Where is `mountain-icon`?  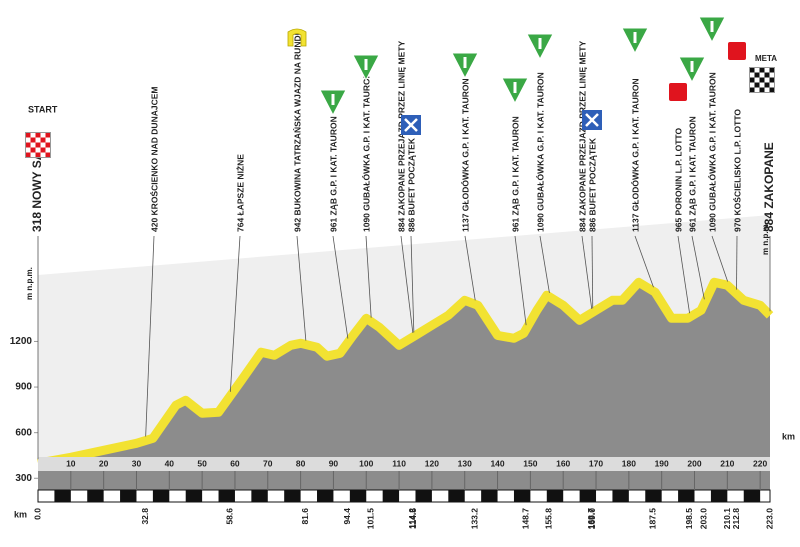
mountain-icon is located at coordinates (297, 37).